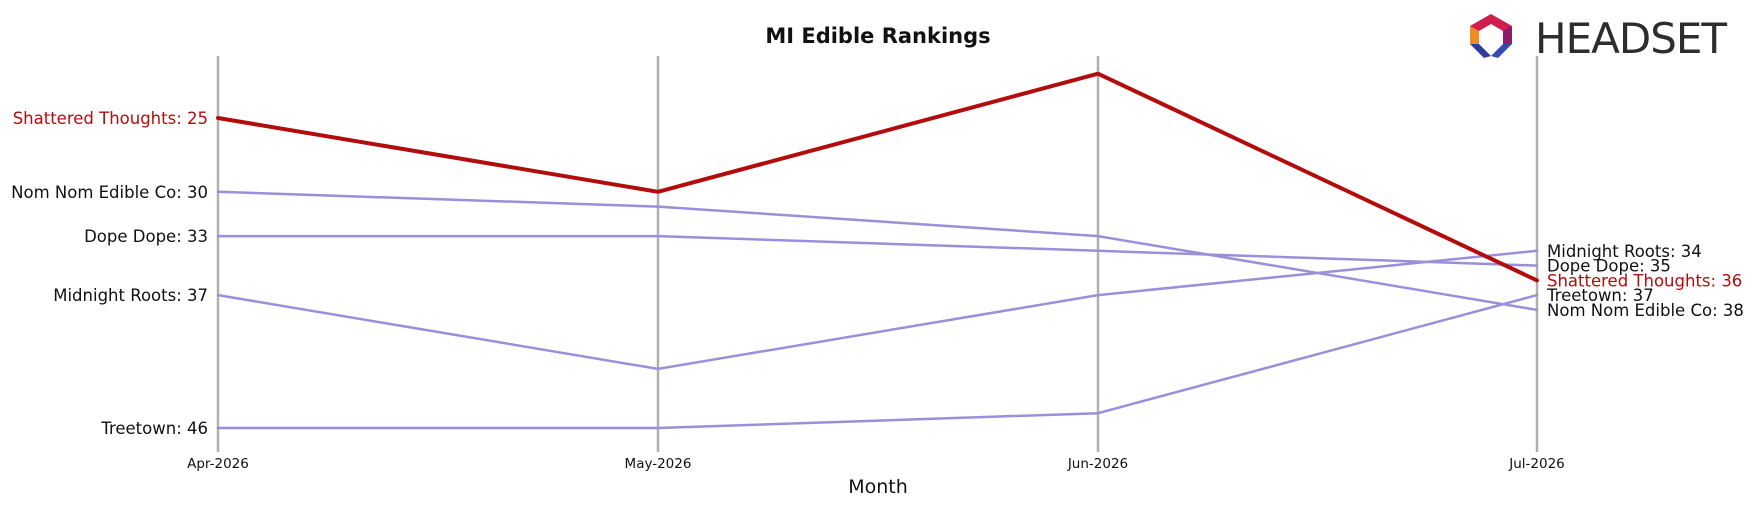  Describe the element at coordinates (1609, 266) in the screenshot. I see `end-label-dope-dope: Dope Dope: 35` at that location.